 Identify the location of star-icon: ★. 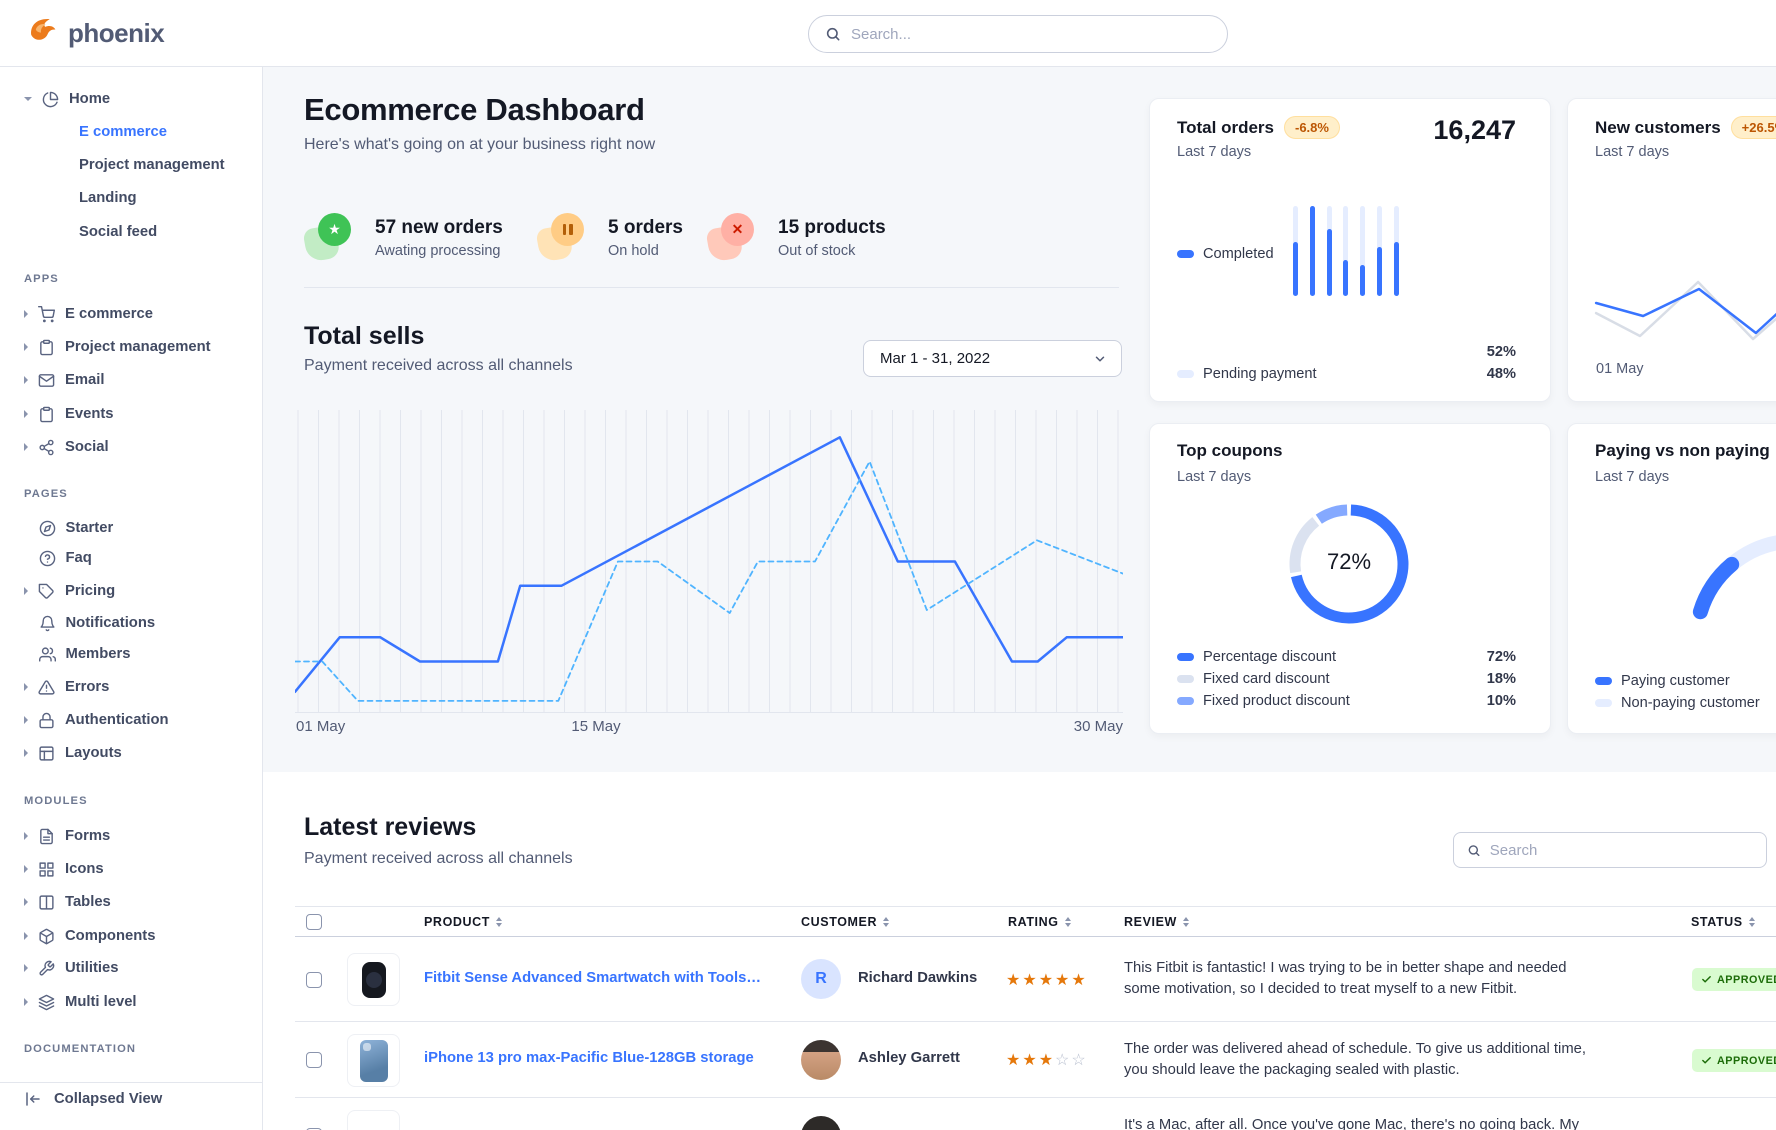
(334, 229).